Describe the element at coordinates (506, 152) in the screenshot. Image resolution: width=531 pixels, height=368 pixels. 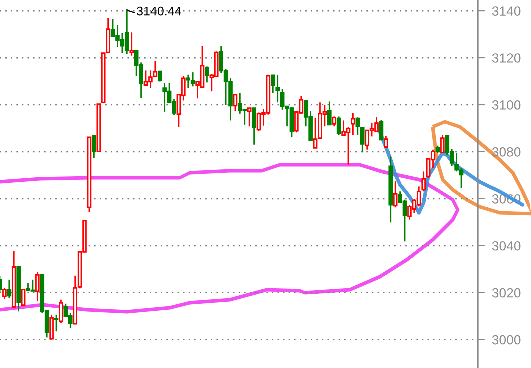
I see `y-tick-label: 3080` at that location.